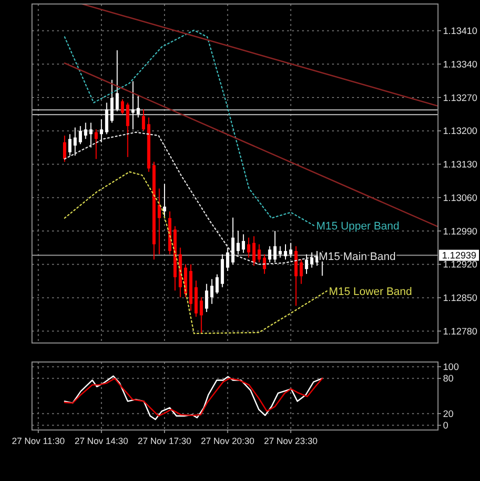  Describe the element at coordinates (460, 232) in the screenshot. I see `y-tick-label: 1.12990` at that location.